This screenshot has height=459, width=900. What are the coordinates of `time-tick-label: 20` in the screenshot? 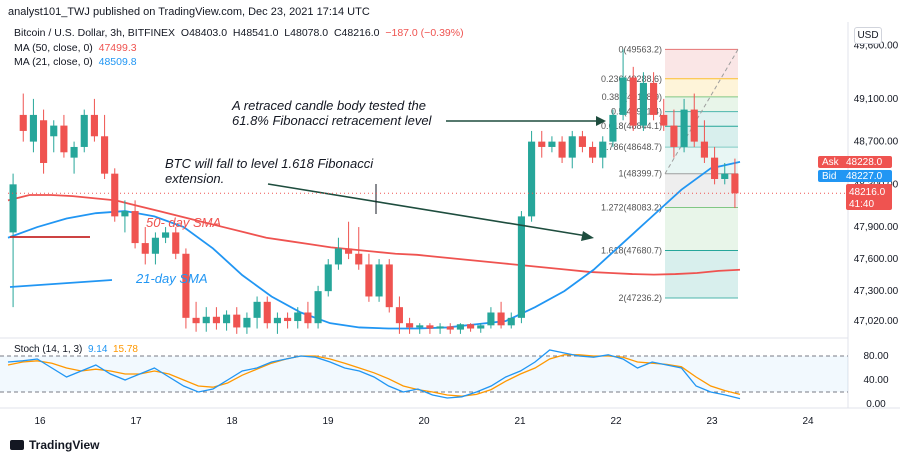 It's located at (424, 421).